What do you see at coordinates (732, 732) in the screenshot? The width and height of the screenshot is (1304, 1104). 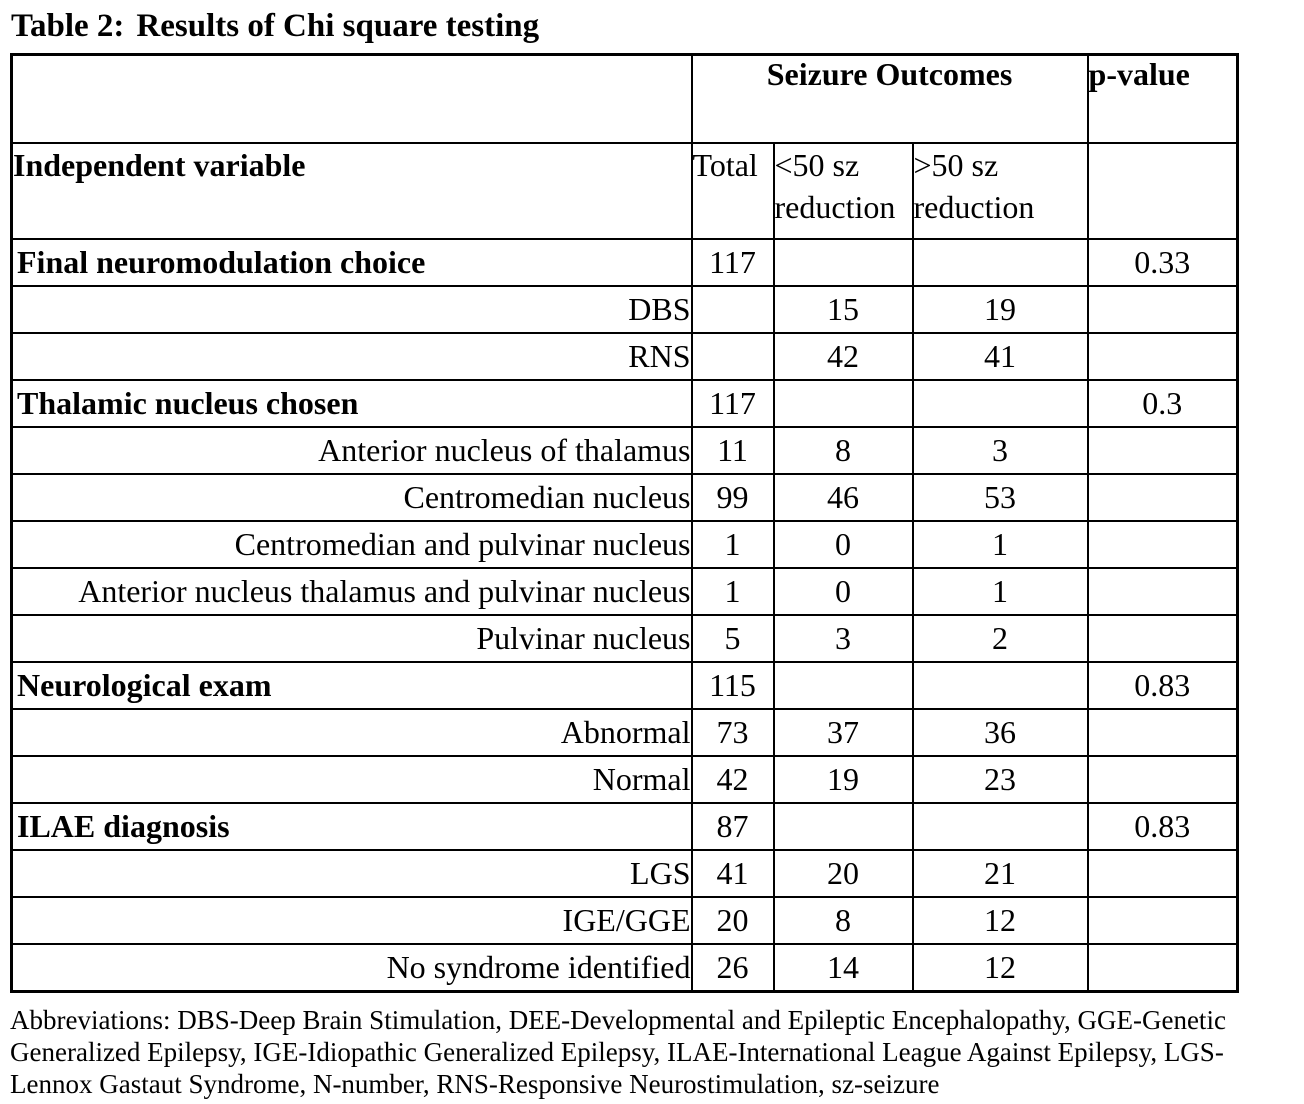 I see `total-cell: 73` at bounding box center [732, 732].